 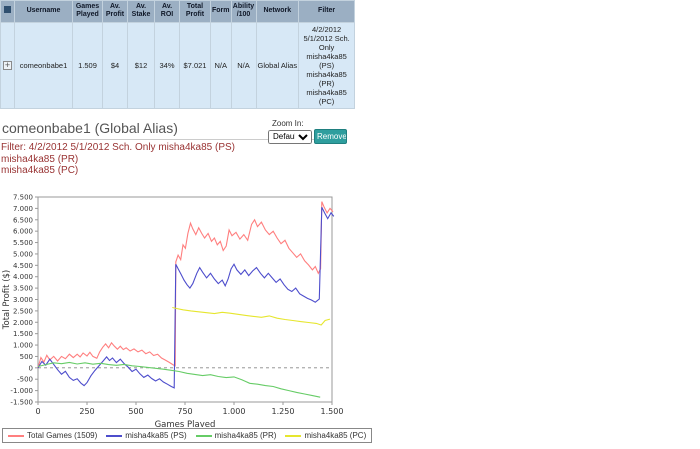 I want to click on title-divider, so click(x=173, y=139).